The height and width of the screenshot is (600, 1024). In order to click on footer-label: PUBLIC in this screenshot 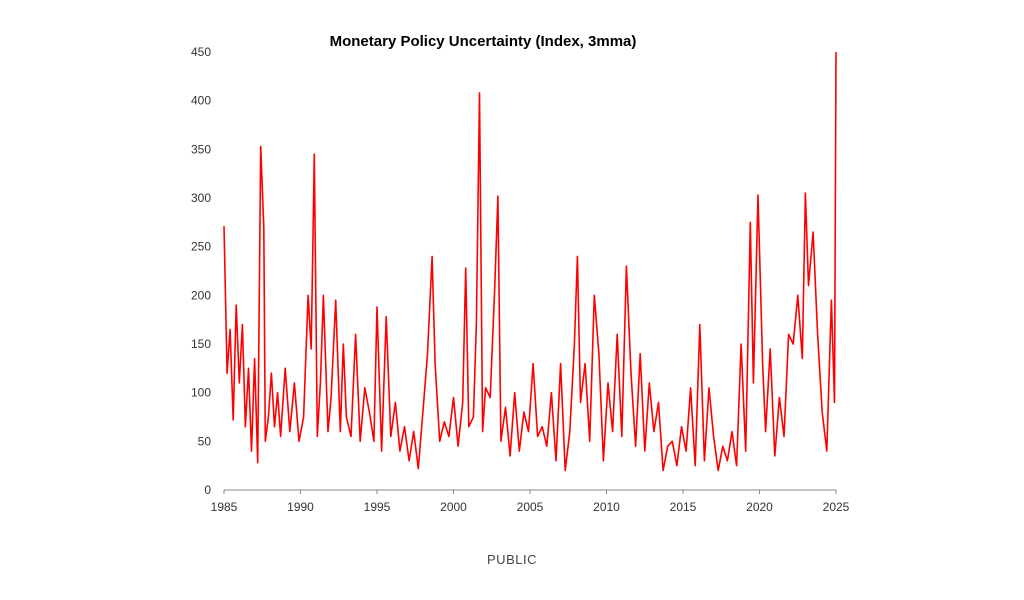, I will do `click(512, 559)`.